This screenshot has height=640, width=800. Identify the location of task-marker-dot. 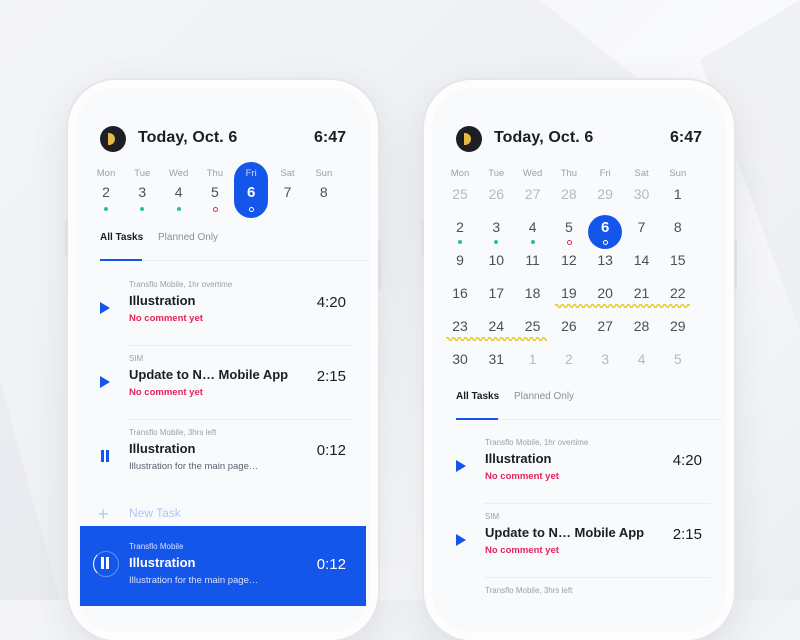
(532, 242).